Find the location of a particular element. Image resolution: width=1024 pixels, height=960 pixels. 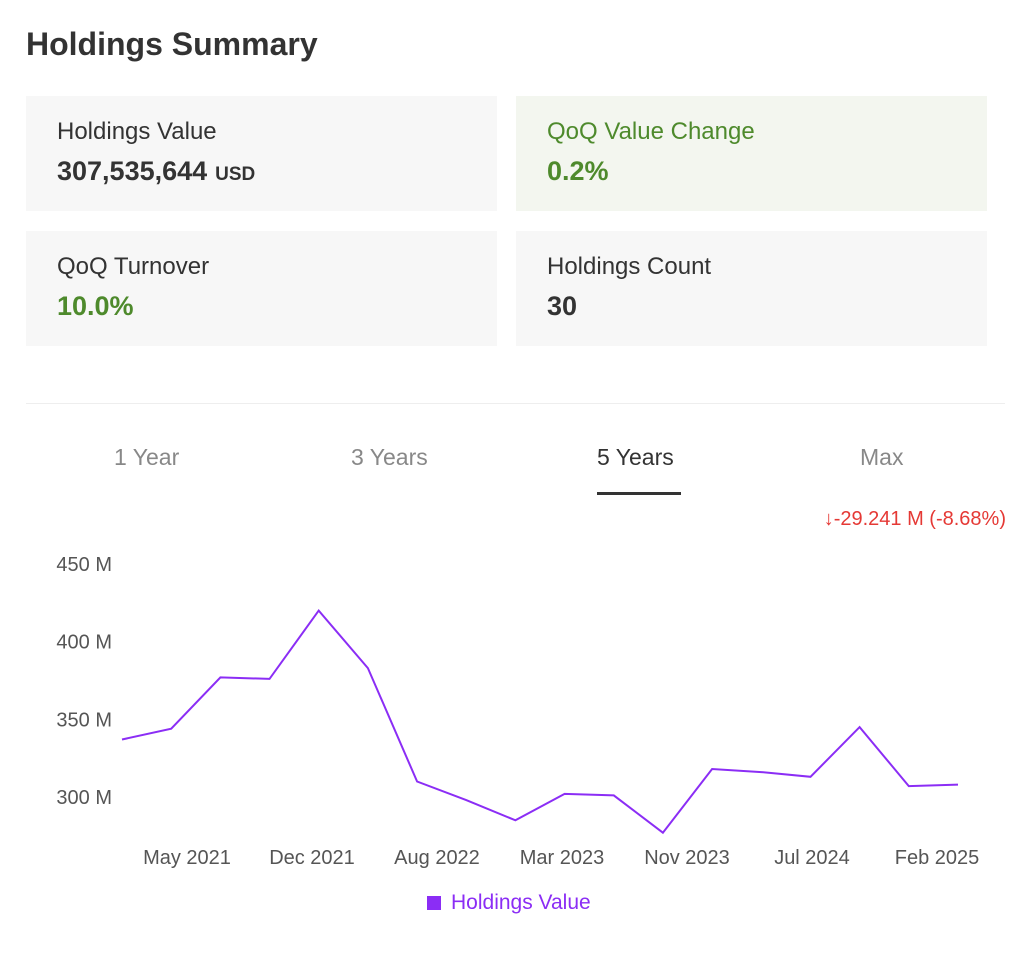

period-change-label: ↓-29.241 M (-8.68%) is located at coordinates (914, 519).